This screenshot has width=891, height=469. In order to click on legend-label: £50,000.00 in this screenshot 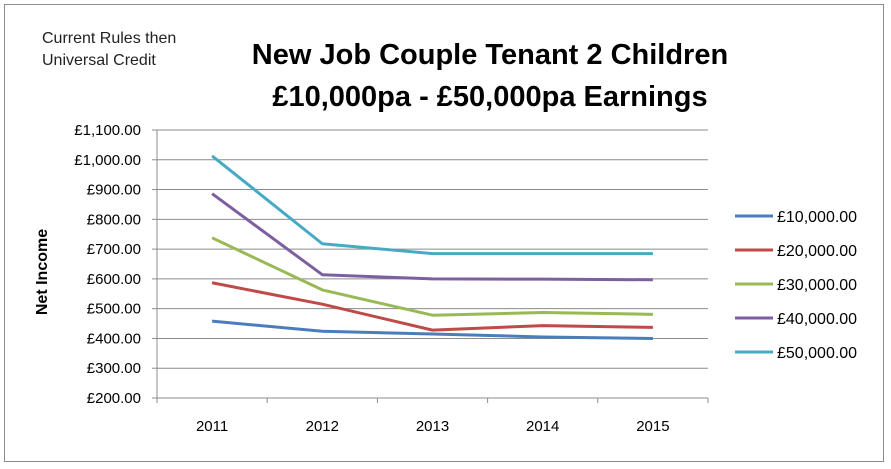, I will do `click(817, 353)`.